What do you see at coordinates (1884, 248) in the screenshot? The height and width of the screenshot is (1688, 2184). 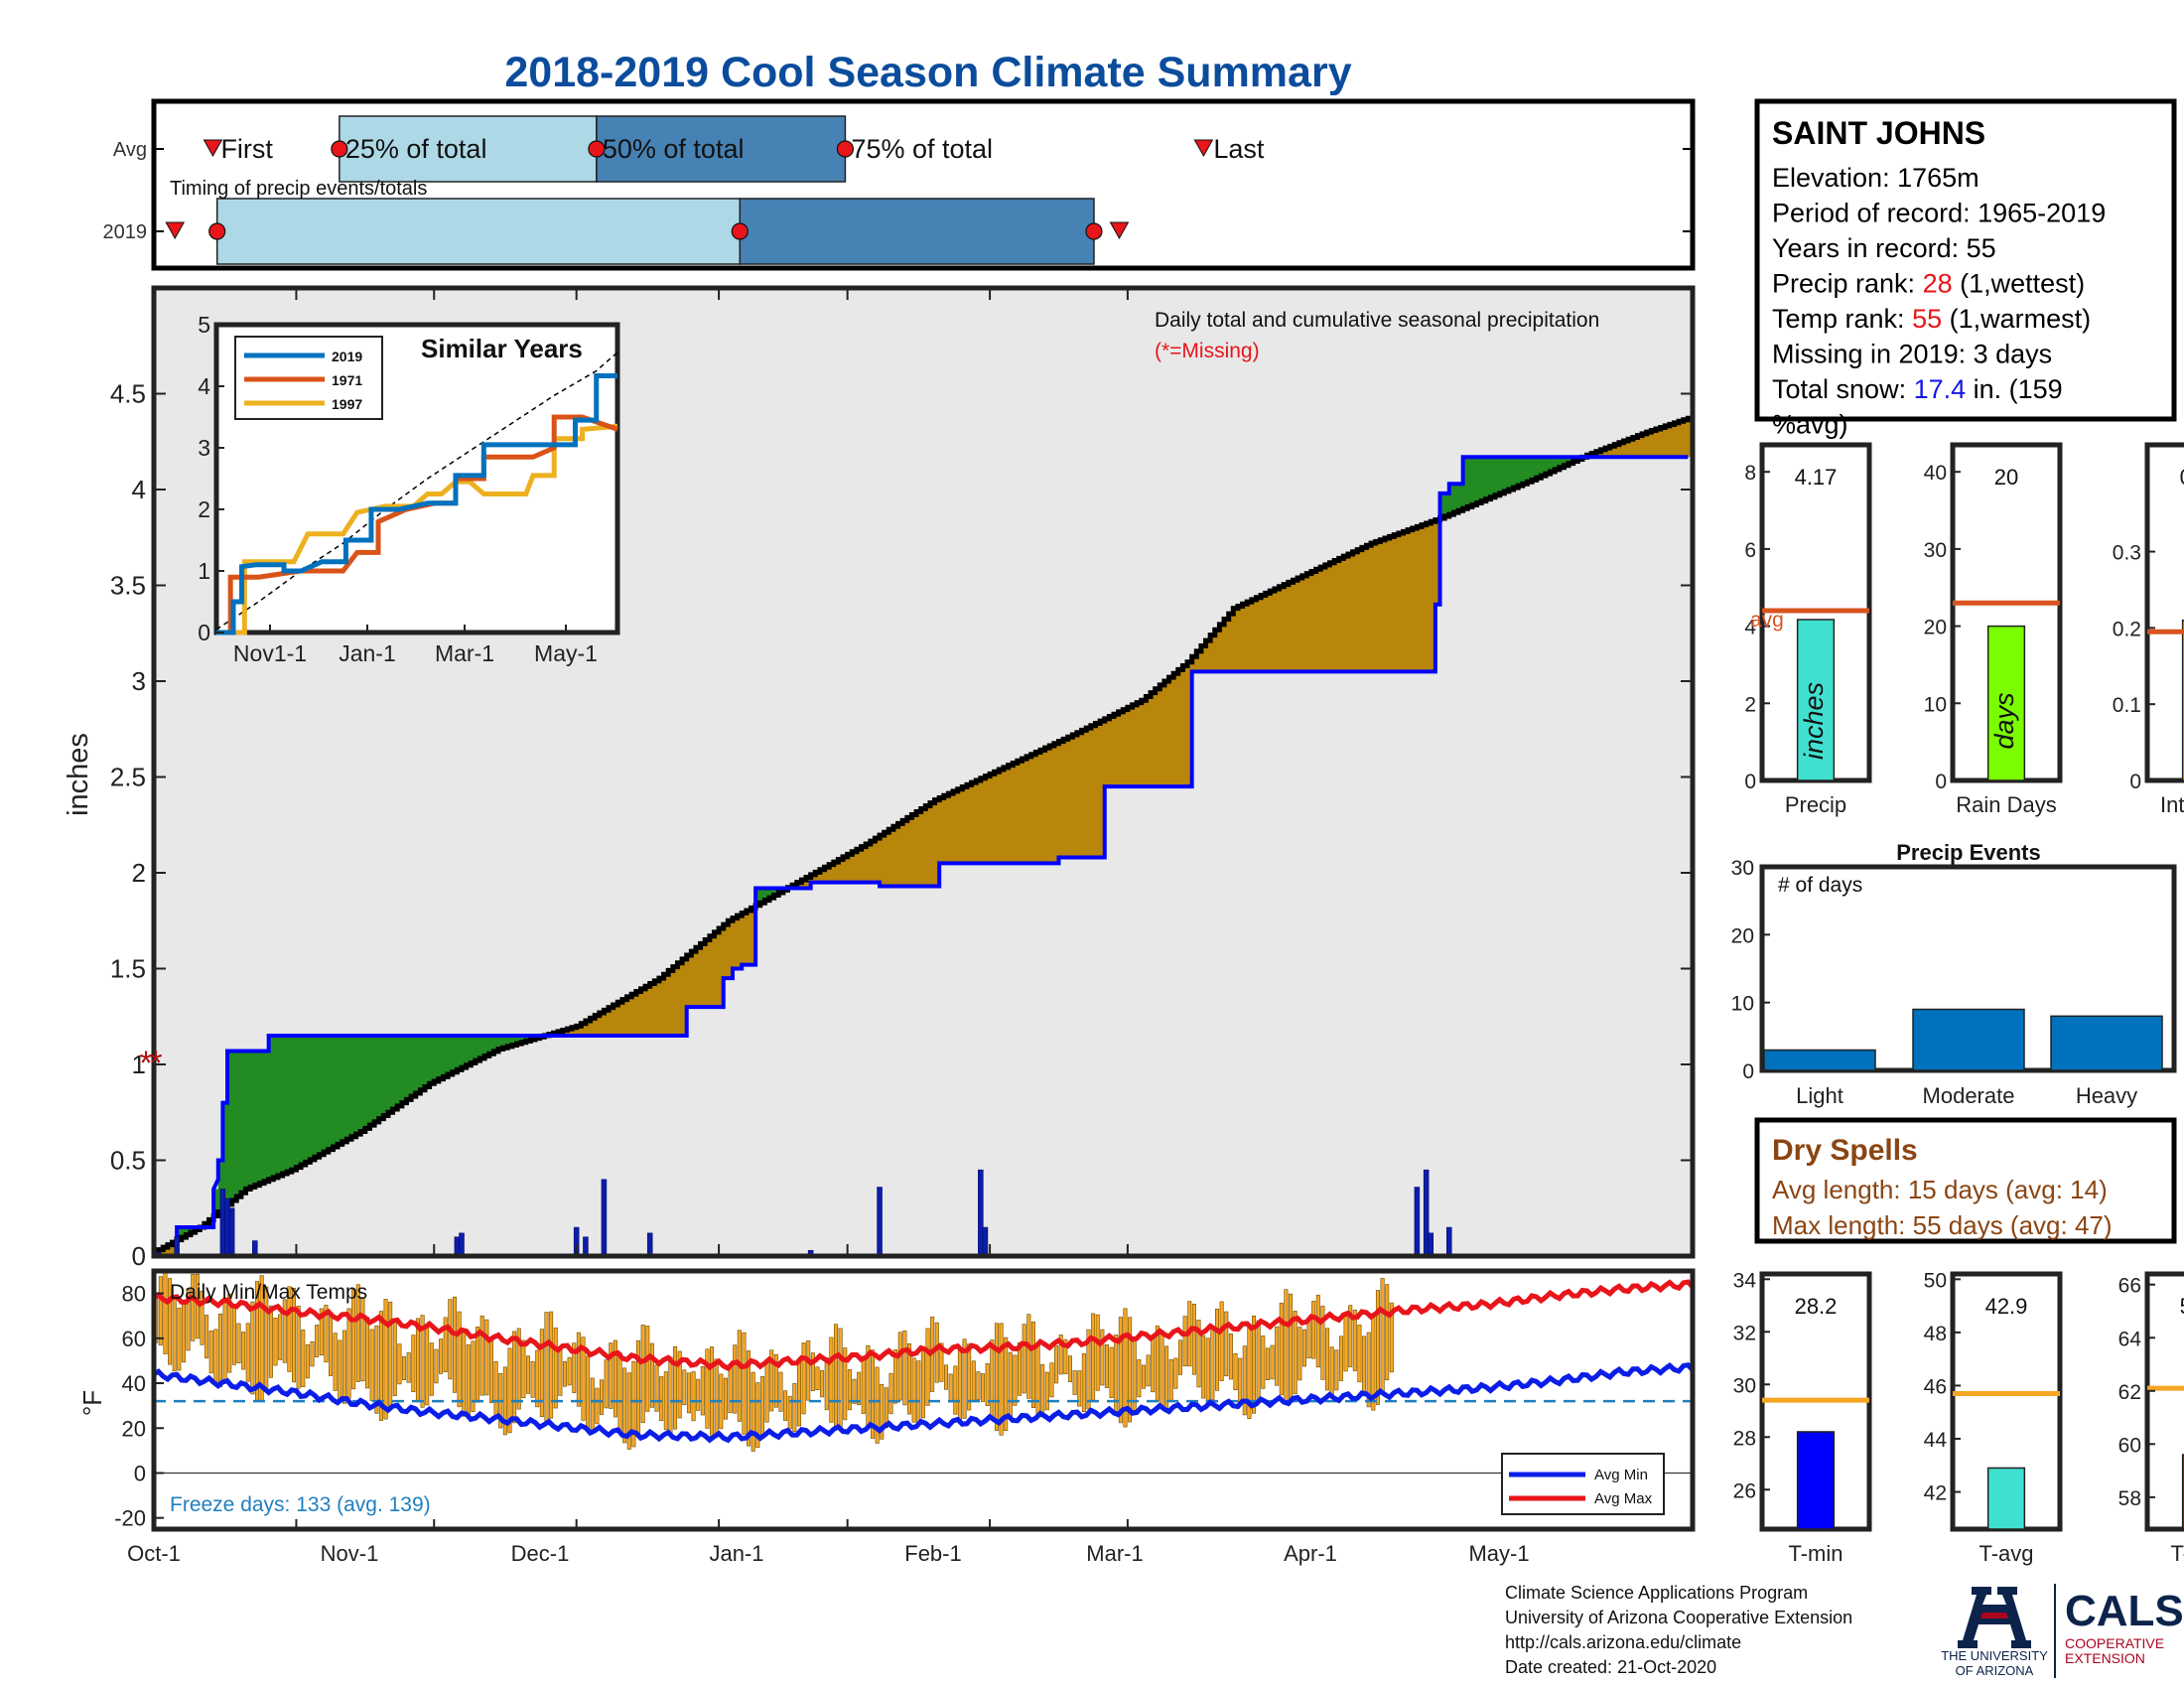 I see `station-info-line: Years in record: 55` at bounding box center [1884, 248].